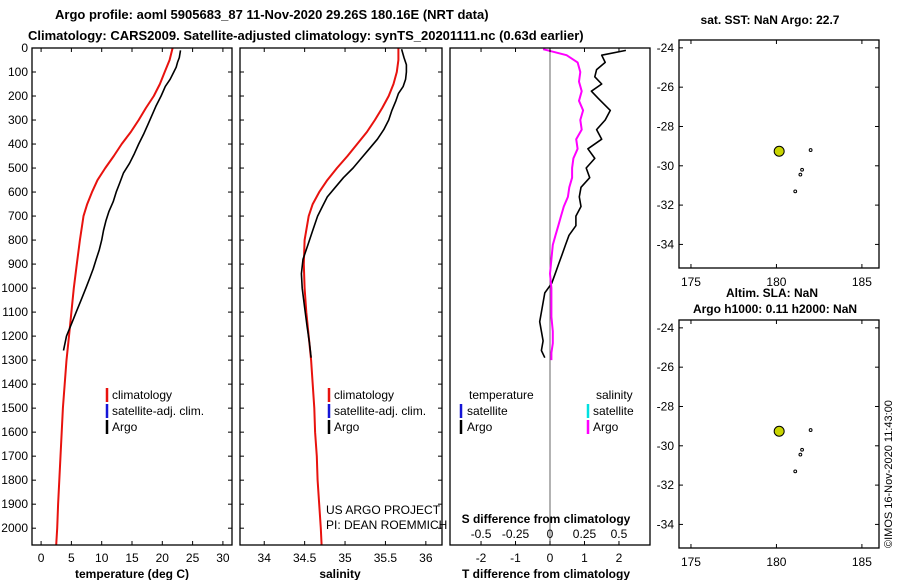  I want to click on salinity-legend-argo: Argo, so click(347, 427).